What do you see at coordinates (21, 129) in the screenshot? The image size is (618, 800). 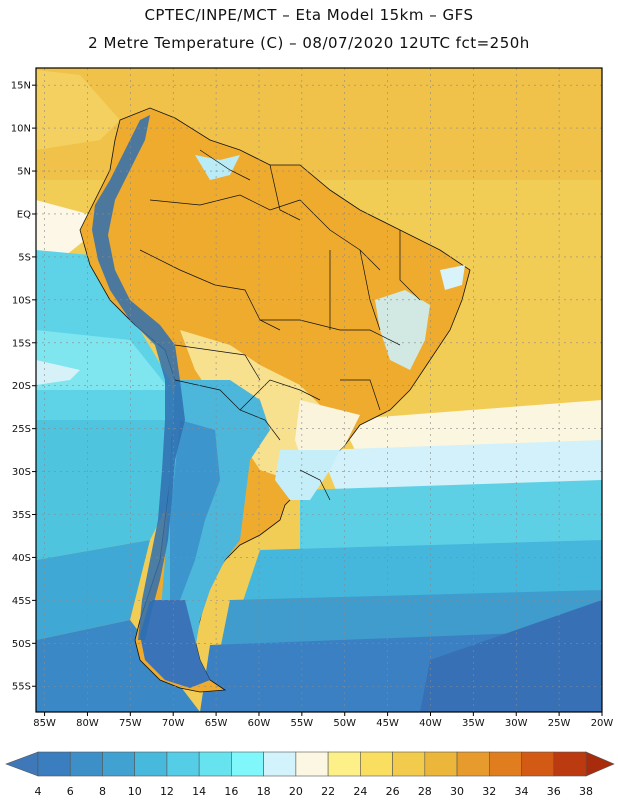 I see `lat-label: 10N` at bounding box center [21, 129].